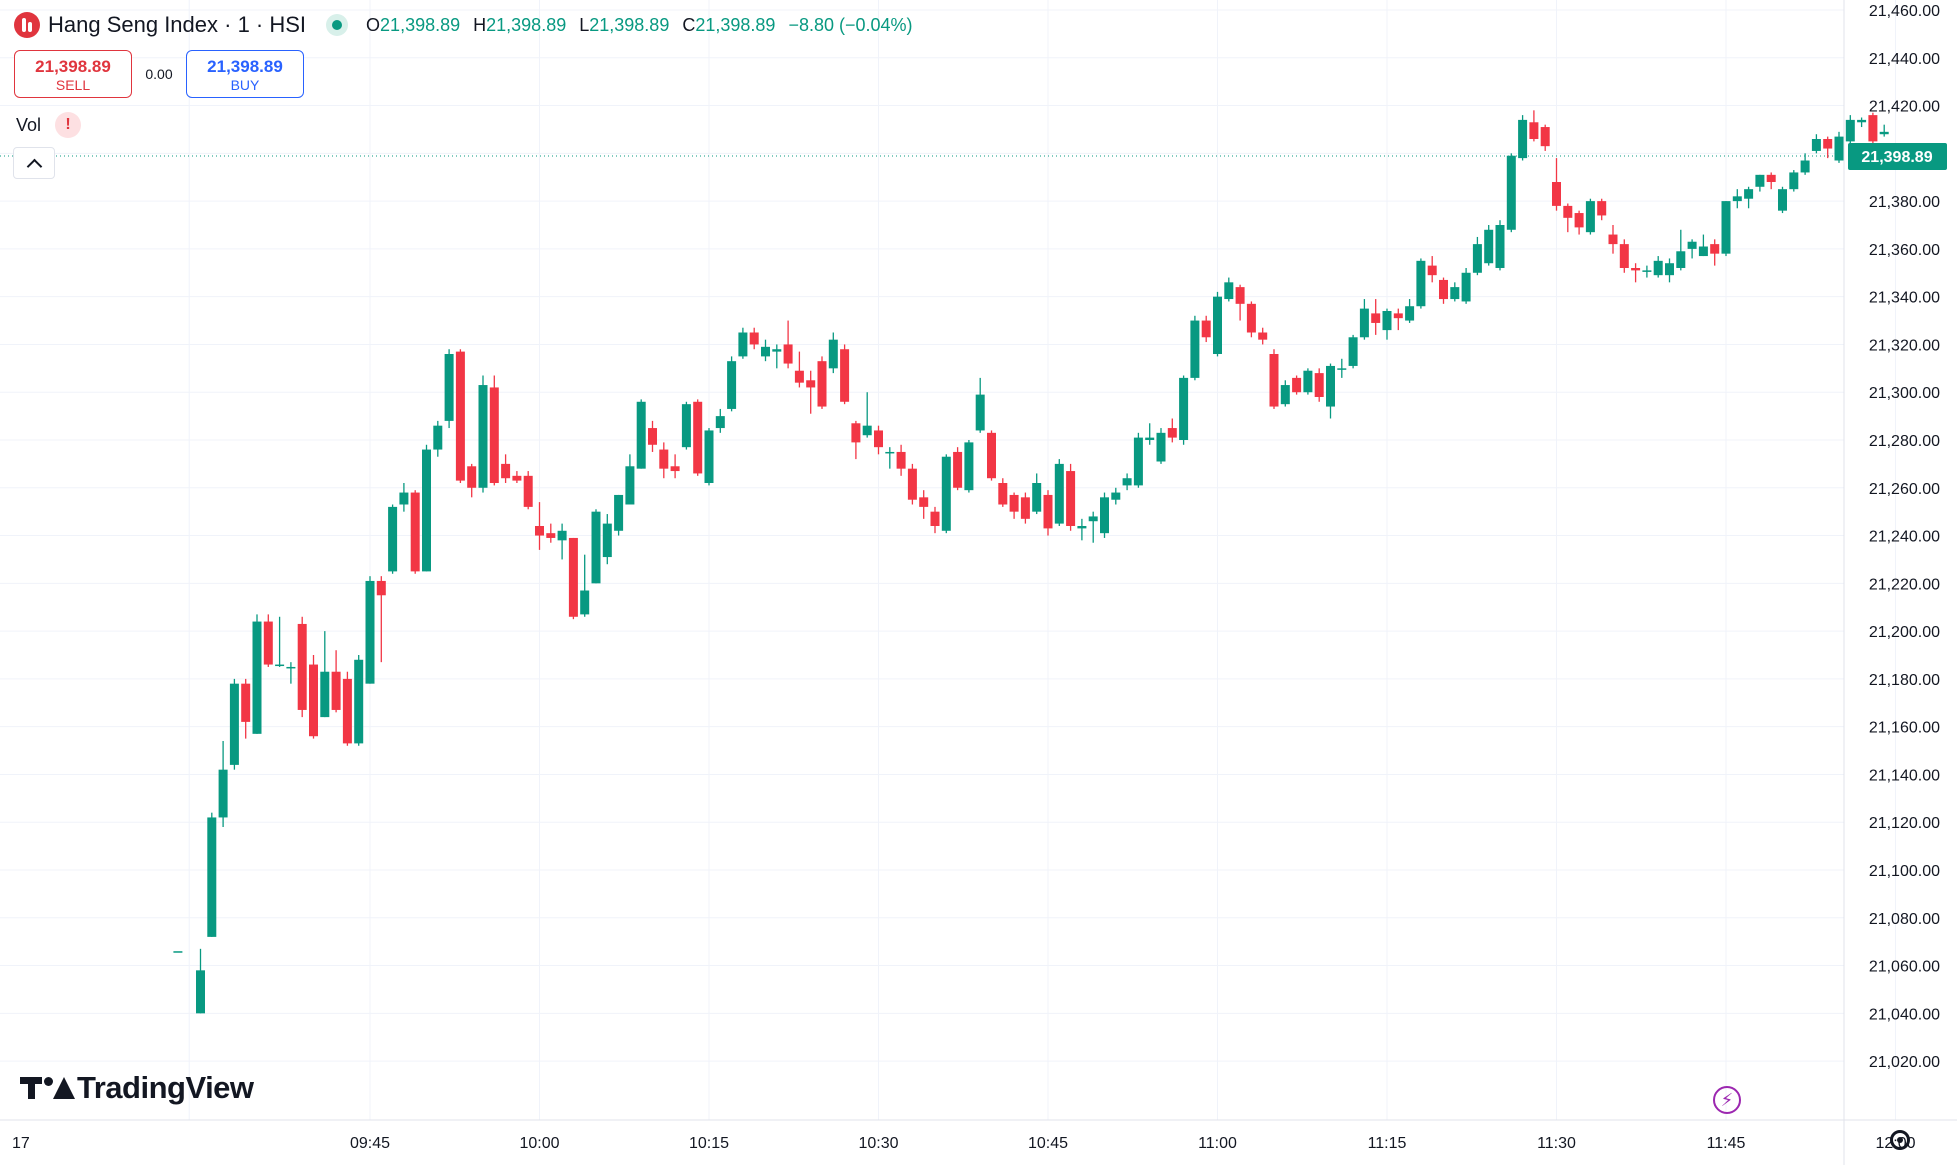  Describe the element at coordinates (49, 125) in the screenshot. I see `volume-indicator: Vol !` at that location.